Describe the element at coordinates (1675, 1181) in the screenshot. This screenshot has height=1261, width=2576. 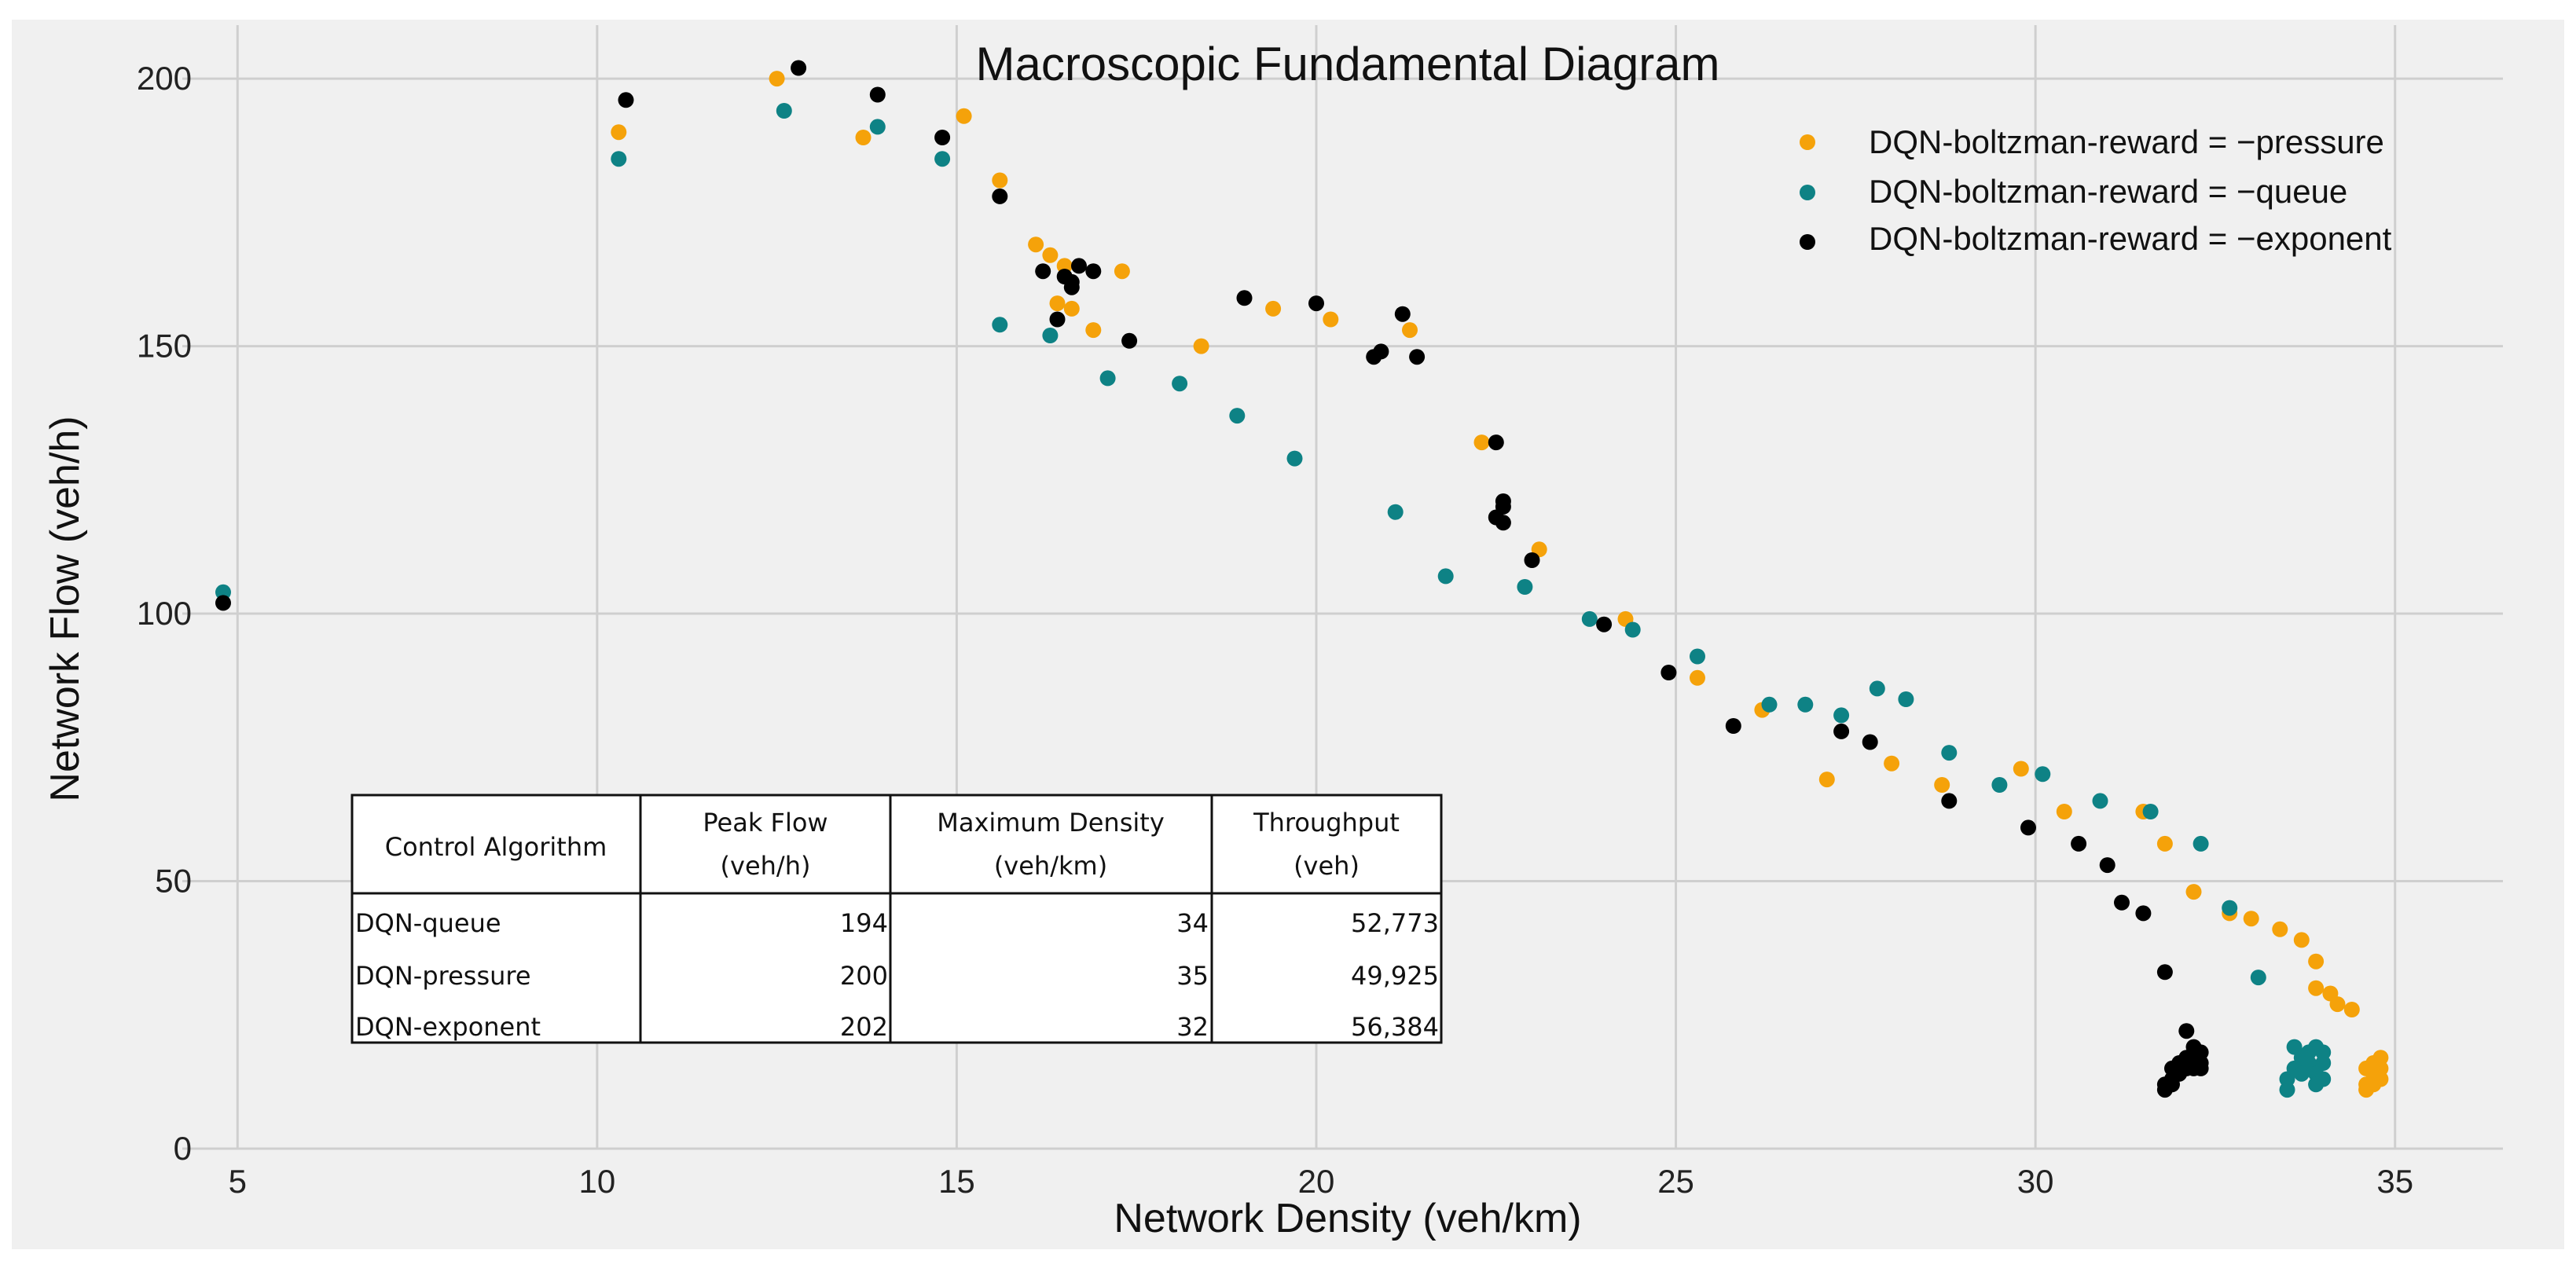
I see `x-tick-label-25: 25` at that location.